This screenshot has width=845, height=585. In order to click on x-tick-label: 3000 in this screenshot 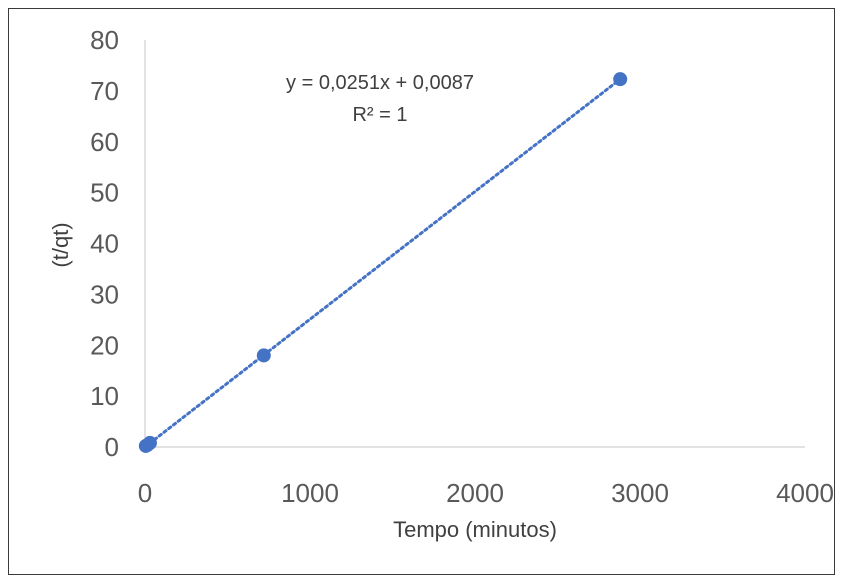, I will do `click(640, 493)`.